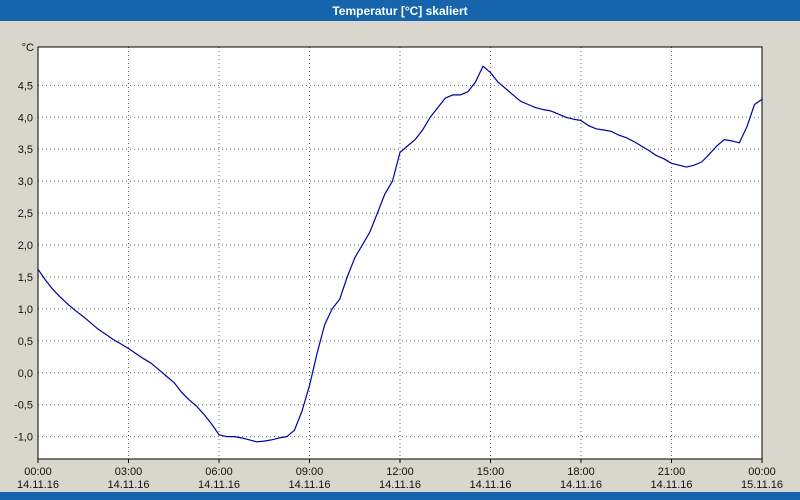 The width and height of the screenshot is (800, 500). Describe the element at coordinates (23, 406) in the screenshot. I see `y-tick-label: -0,5` at that location.